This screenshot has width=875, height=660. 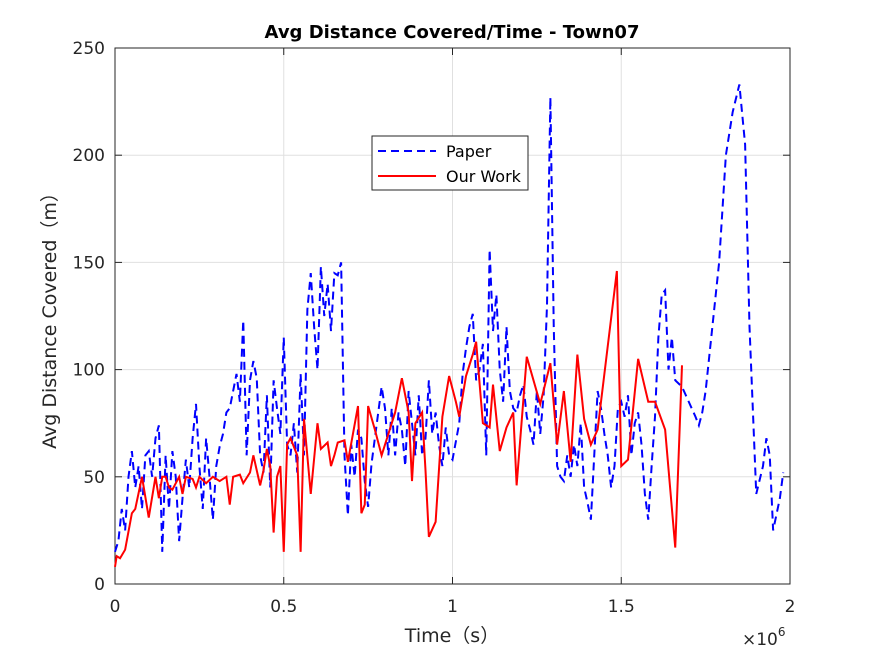 I want to click on x-multiplier-exponent: 6, so click(x=782, y=632).